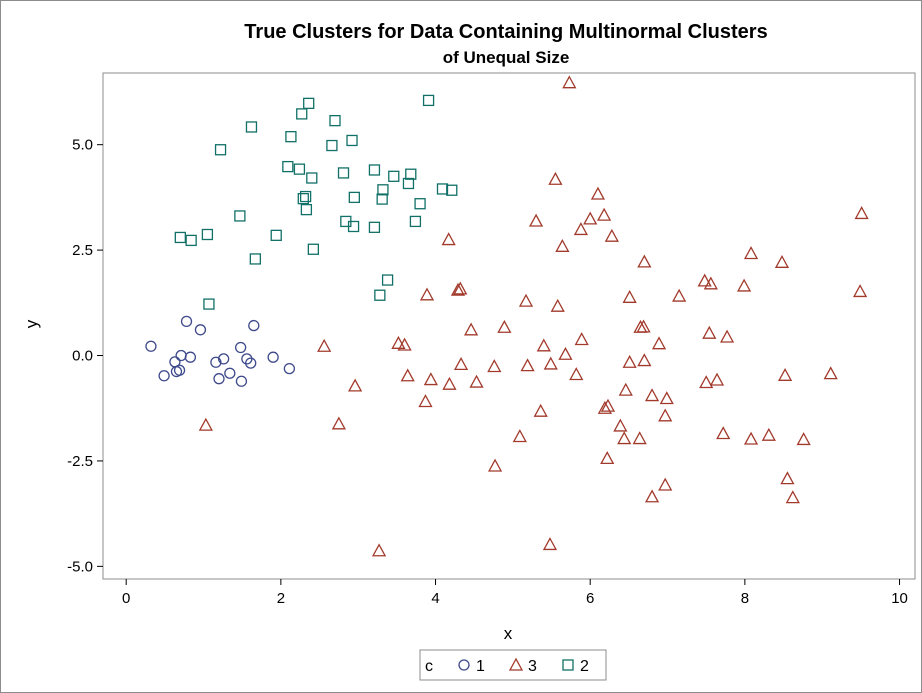  What do you see at coordinates (126, 598) in the screenshot?
I see `x-tick-label: 0` at bounding box center [126, 598].